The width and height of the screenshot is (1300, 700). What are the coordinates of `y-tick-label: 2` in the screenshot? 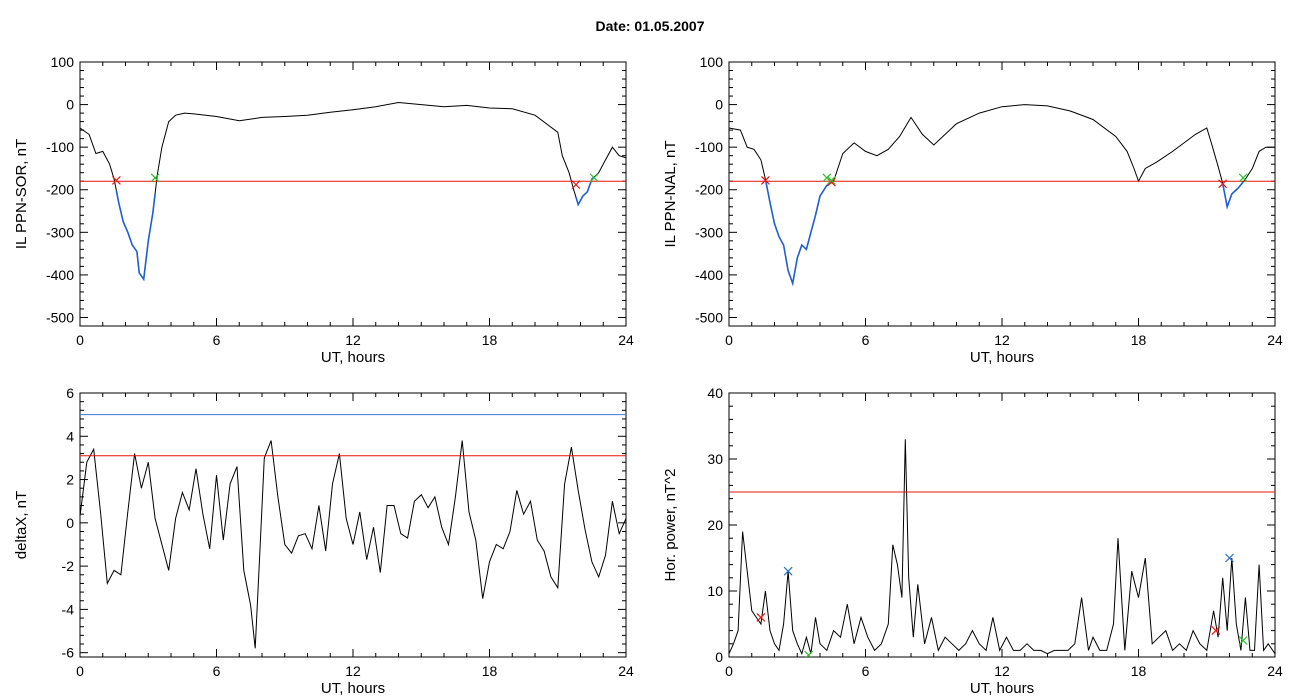 It's located at (70, 480).